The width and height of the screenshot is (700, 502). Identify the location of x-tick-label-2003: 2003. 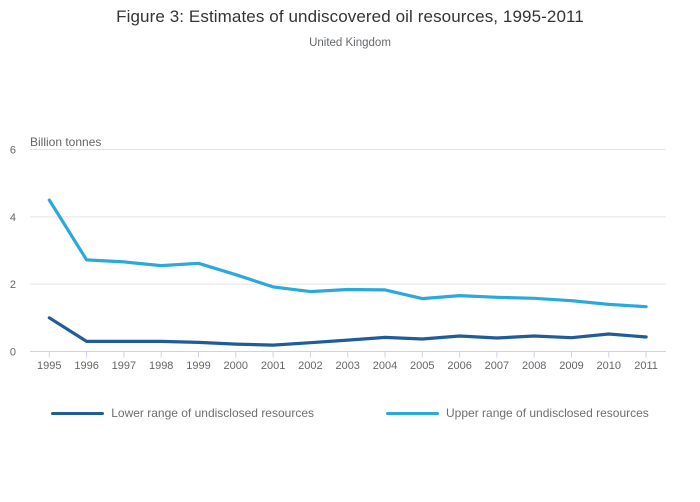
(347, 366).